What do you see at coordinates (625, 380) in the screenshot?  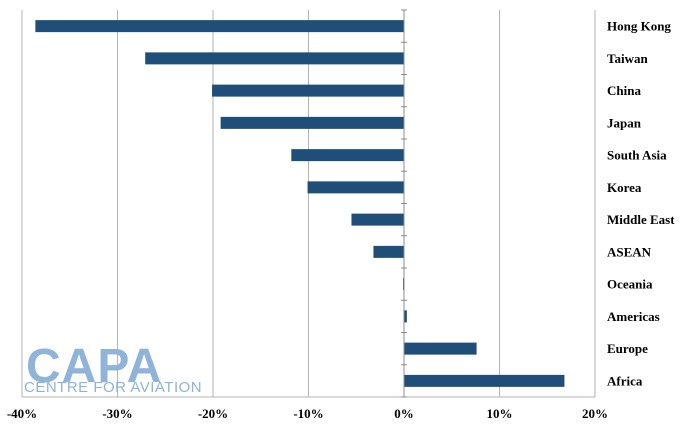 I see `category-label: Africa` at bounding box center [625, 380].